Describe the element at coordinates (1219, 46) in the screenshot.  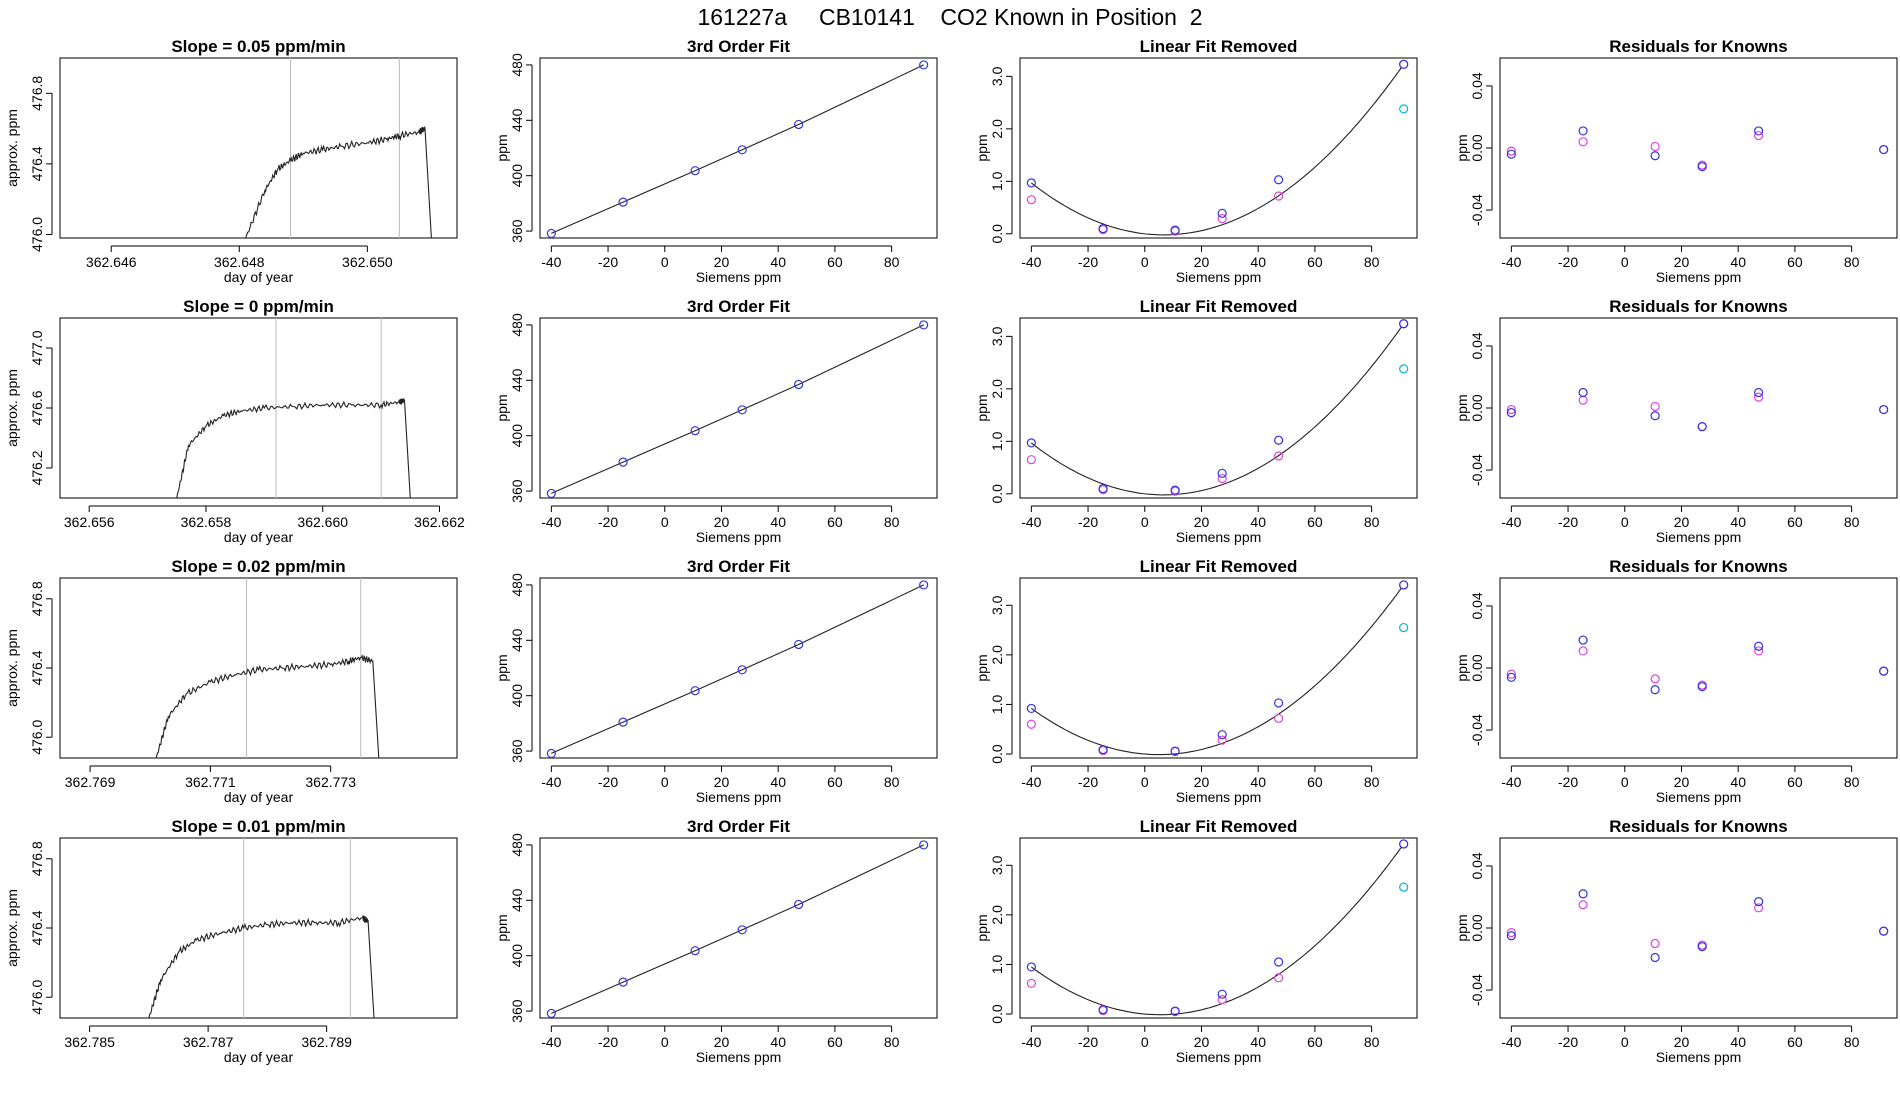
I see `panel-title: Linear Fit Removed` at that location.